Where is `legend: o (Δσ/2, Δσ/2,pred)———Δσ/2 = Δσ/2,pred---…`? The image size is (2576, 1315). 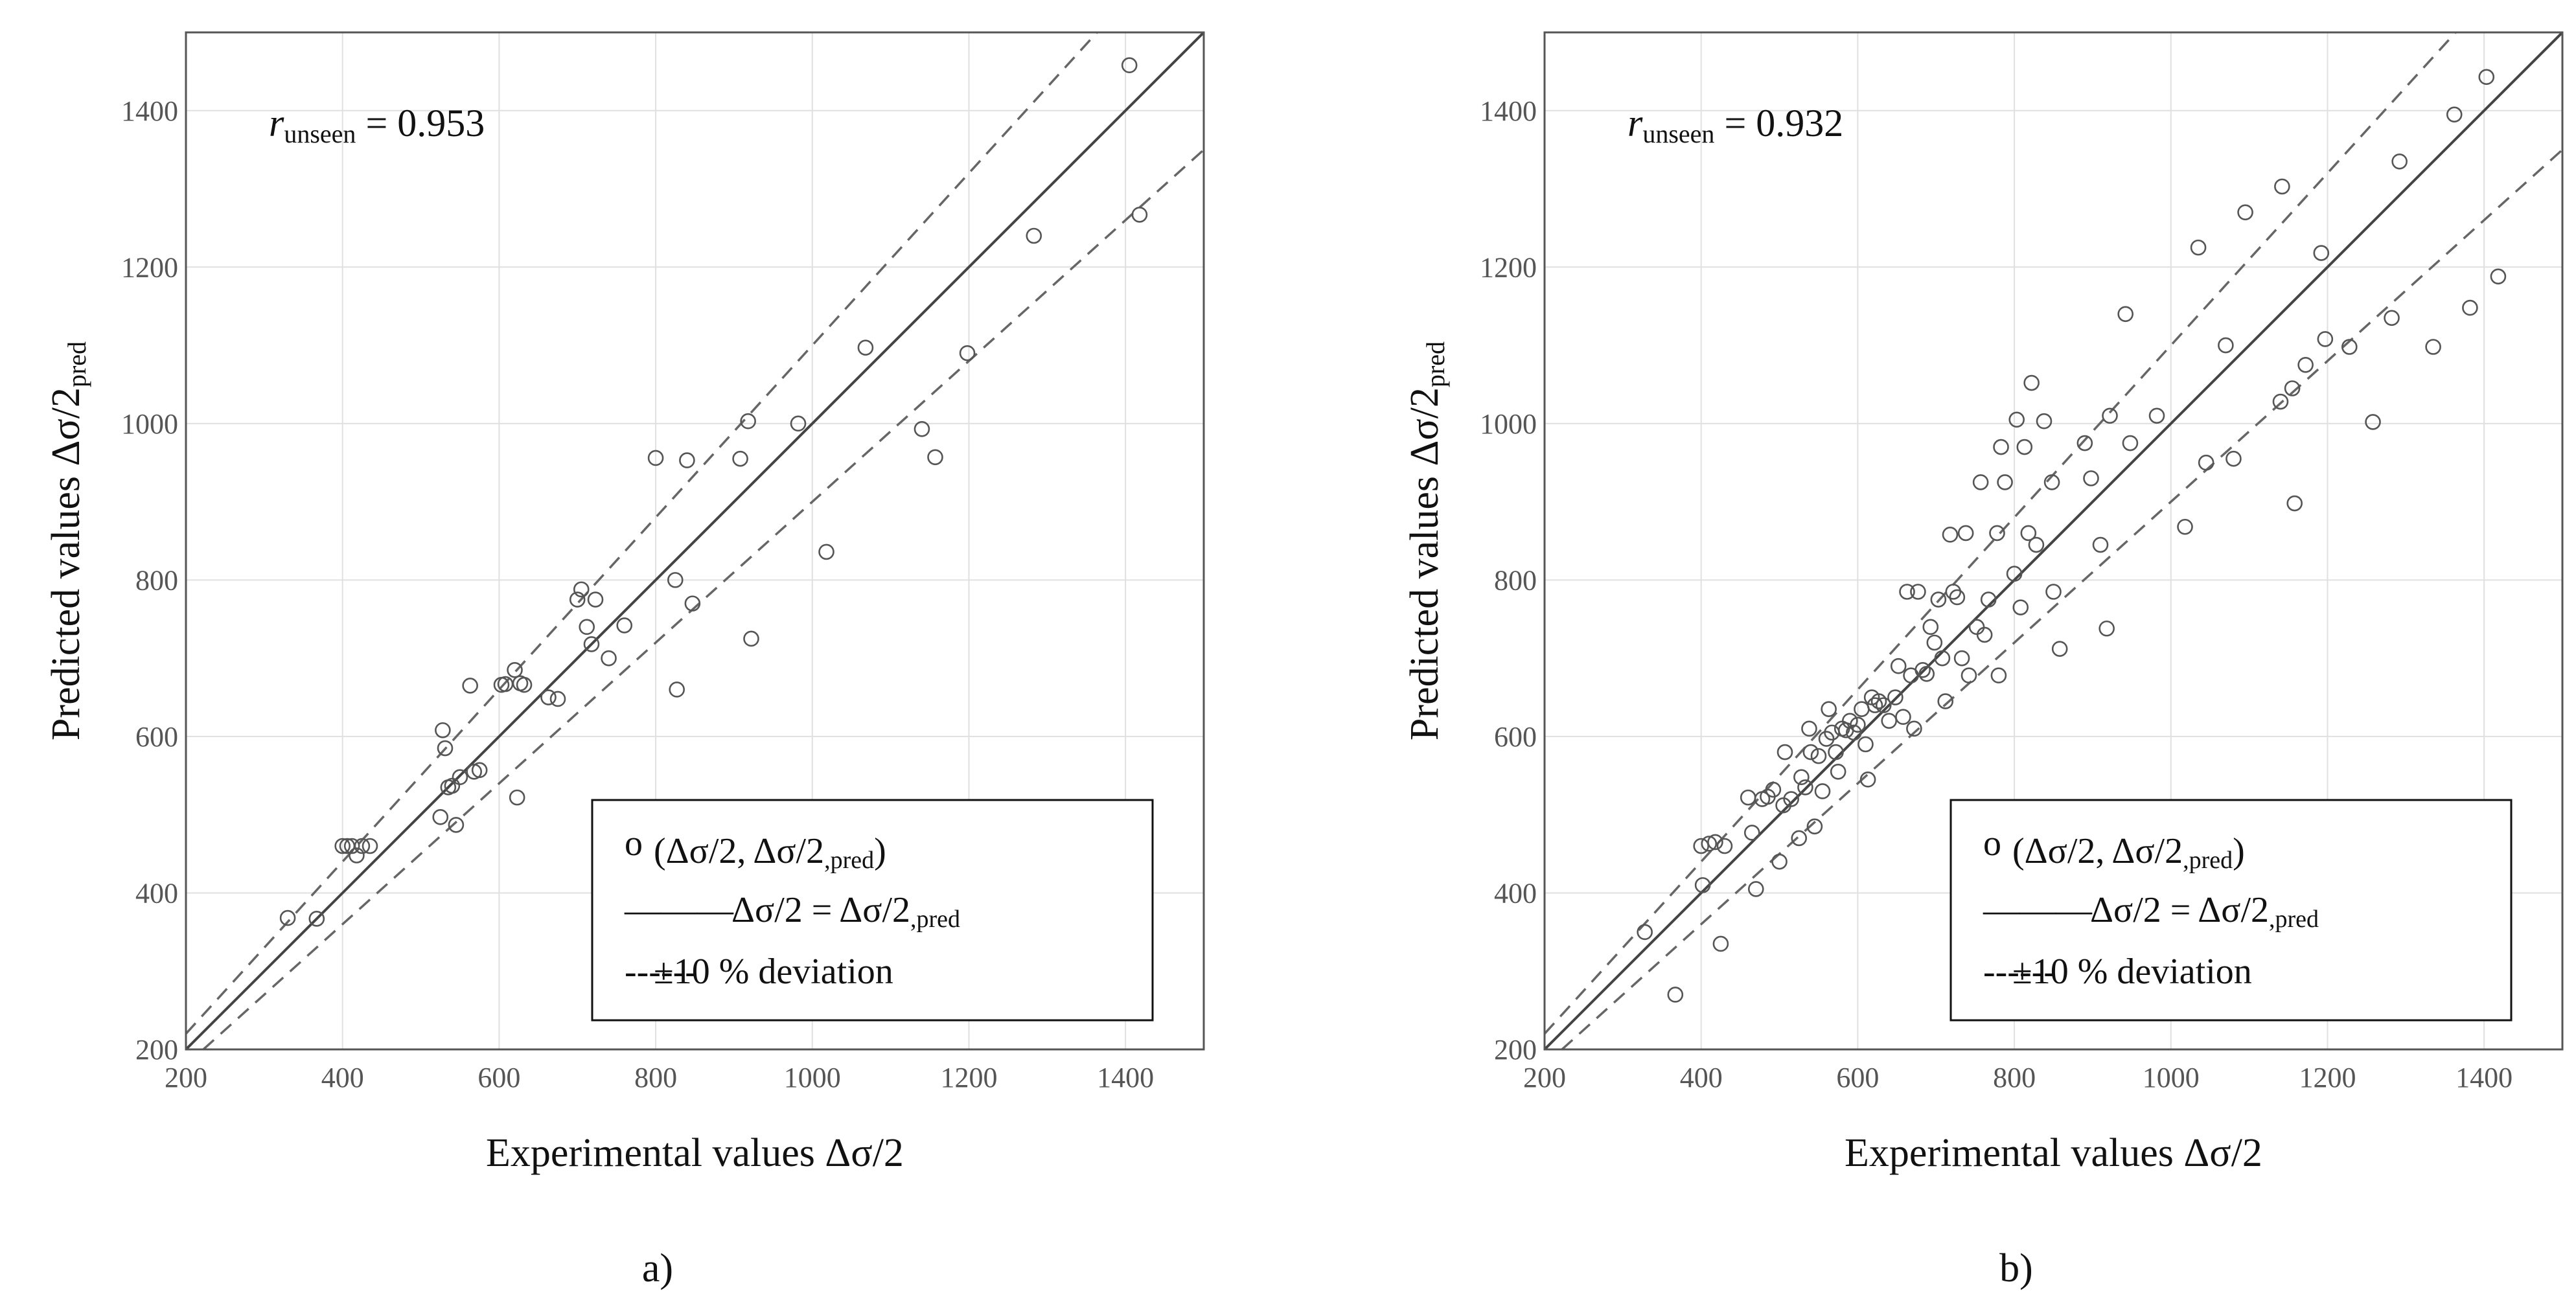 legend: o (Δσ/2, Δσ/2,pred)———Δσ/2 = Δσ/2,pred---… is located at coordinates (2231, 911).